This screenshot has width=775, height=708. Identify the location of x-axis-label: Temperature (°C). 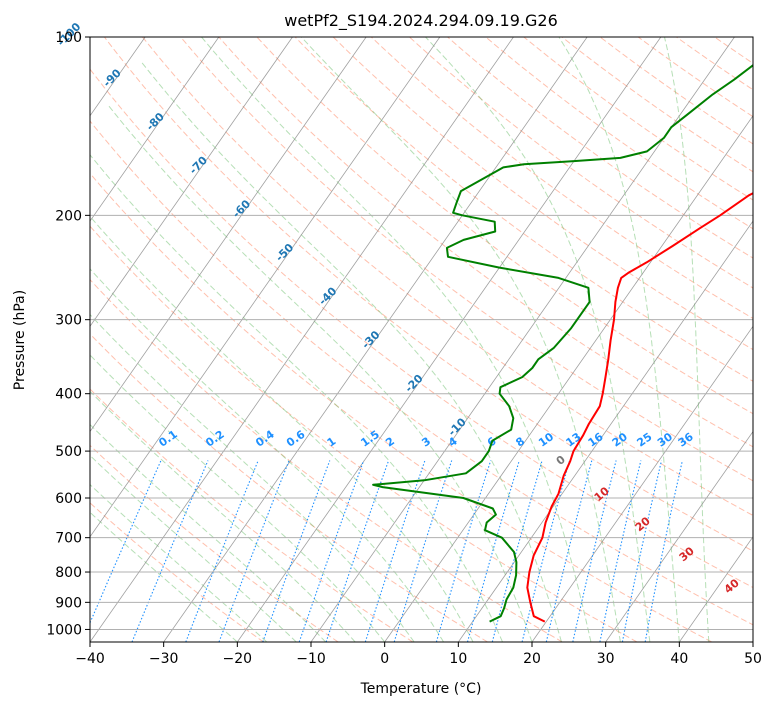
(421, 689).